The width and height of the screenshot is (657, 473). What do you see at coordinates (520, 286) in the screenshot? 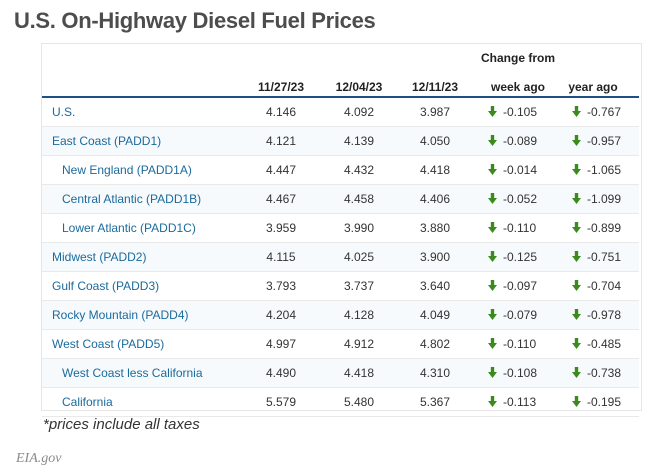
I see `change-week-value: -0.097` at bounding box center [520, 286].